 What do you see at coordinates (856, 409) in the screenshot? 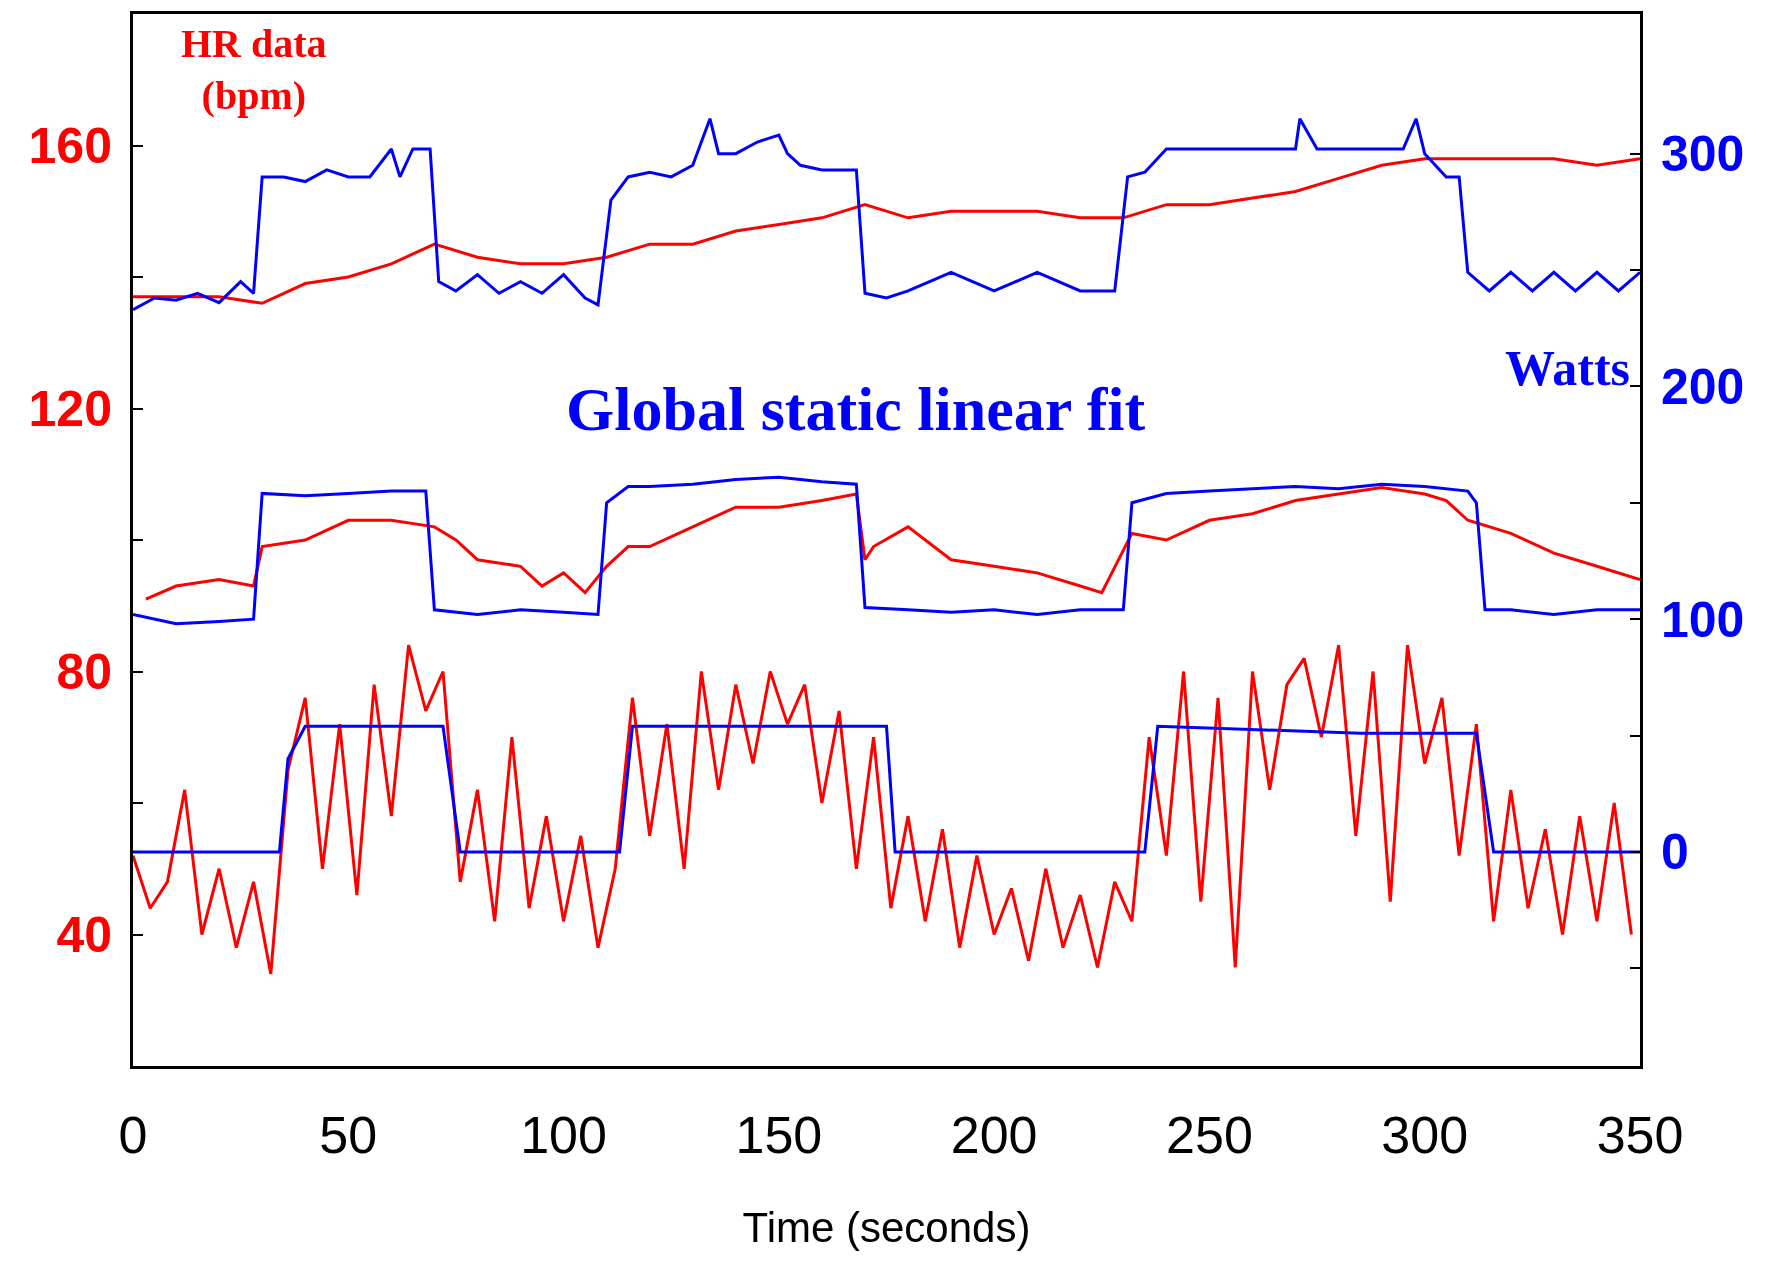
I see `annotation: Global static linear fit` at bounding box center [856, 409].